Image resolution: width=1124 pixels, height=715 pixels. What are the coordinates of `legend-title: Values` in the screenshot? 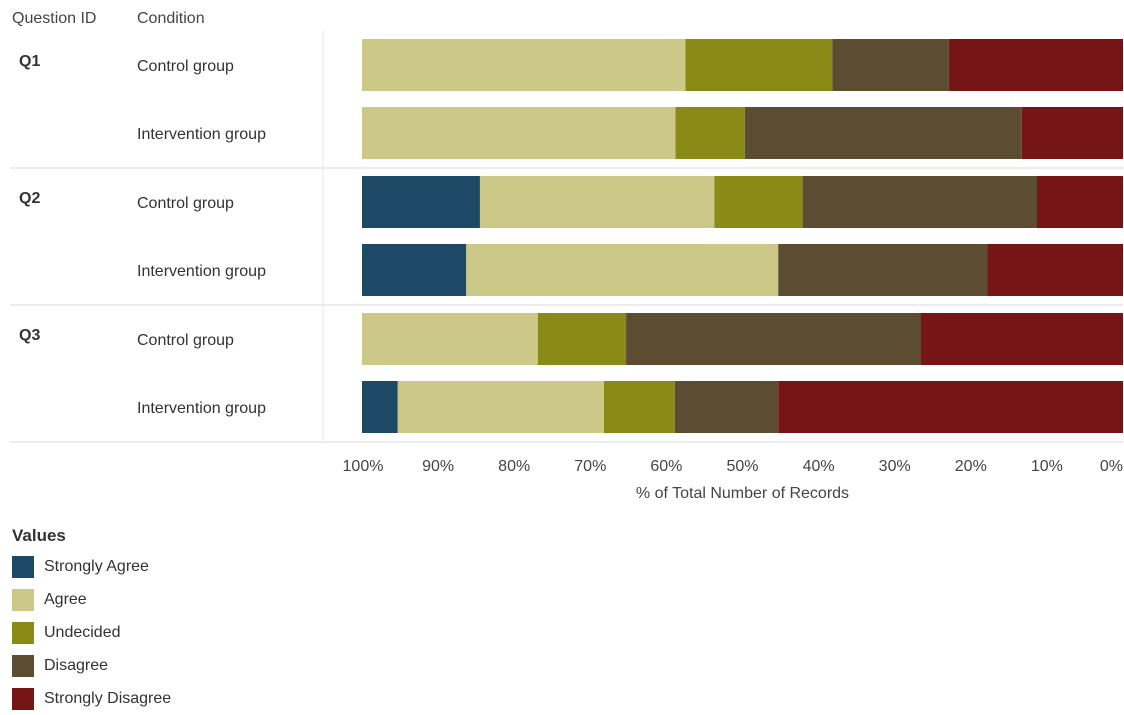 It's located at (39, 535).